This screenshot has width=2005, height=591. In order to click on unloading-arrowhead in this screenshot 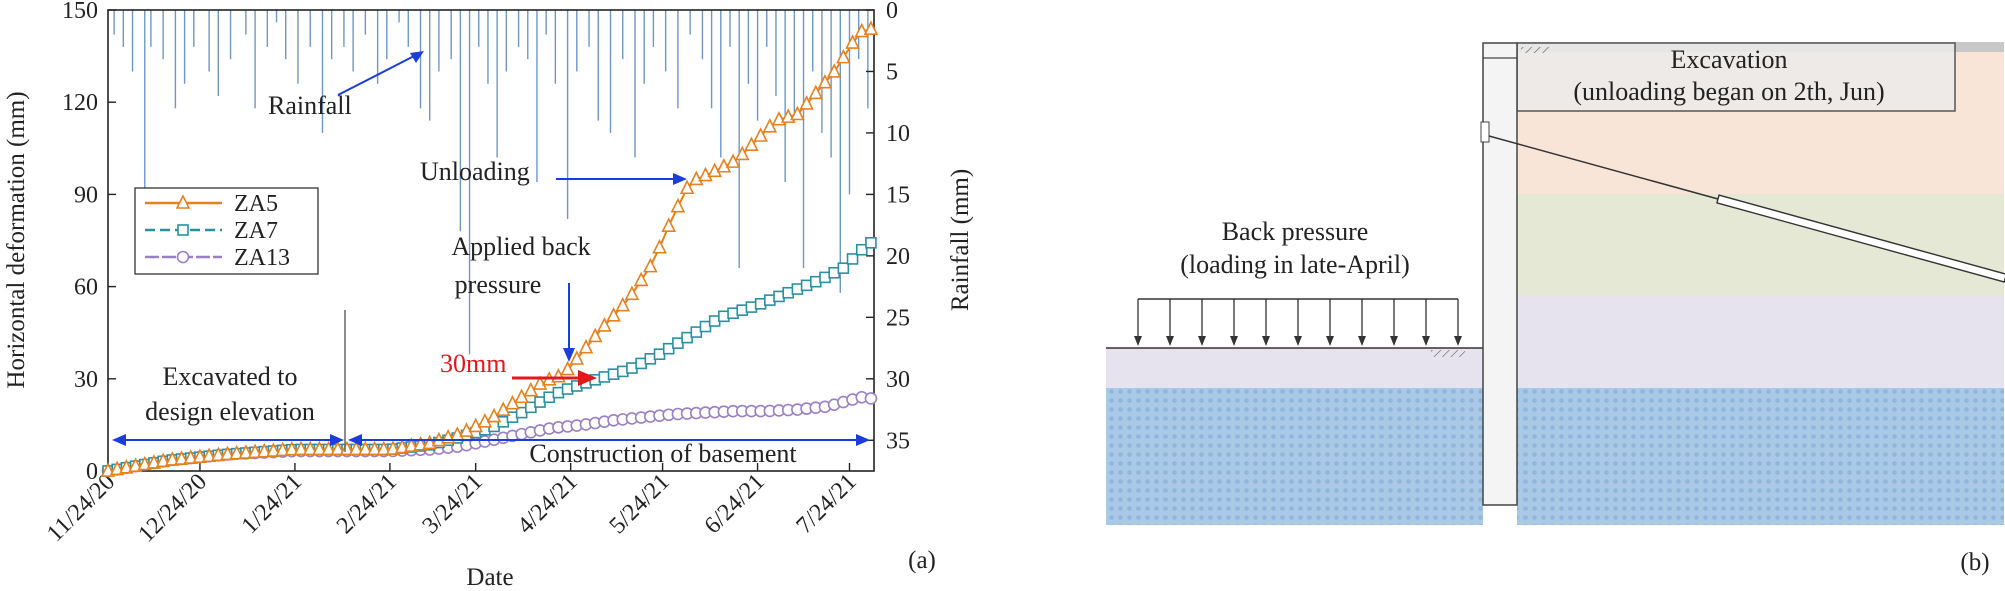, I will do `click(680, 179)`.